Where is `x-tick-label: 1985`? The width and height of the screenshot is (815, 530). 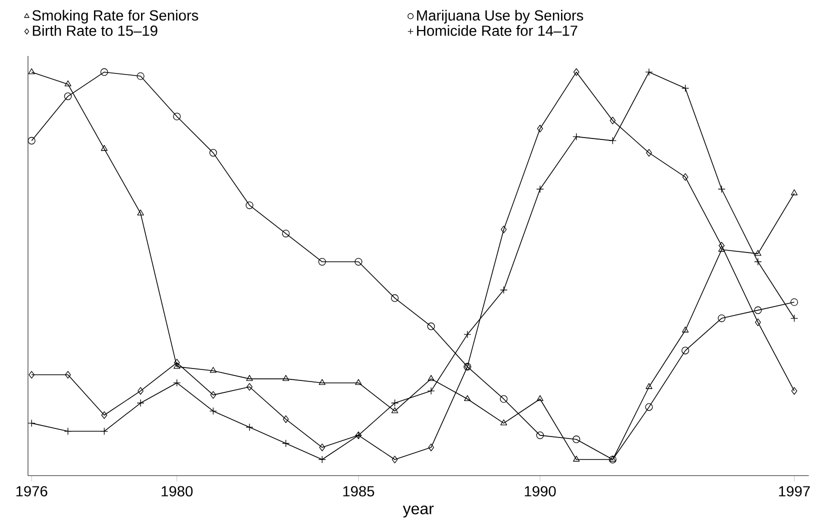 x-tick-label: 1985 is located at coordinates (358, 491).